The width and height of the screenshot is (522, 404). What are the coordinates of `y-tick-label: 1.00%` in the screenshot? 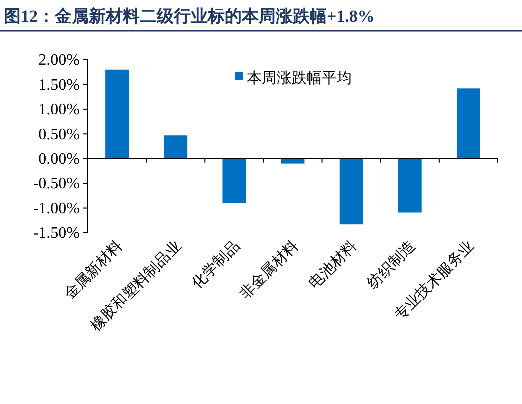 It's located at (59, 110).